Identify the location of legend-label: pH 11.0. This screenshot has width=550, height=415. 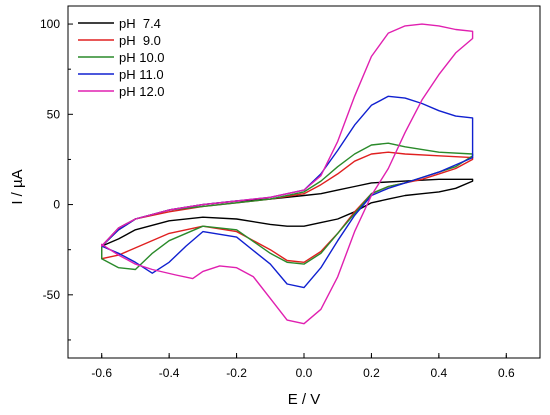
(141, 74).